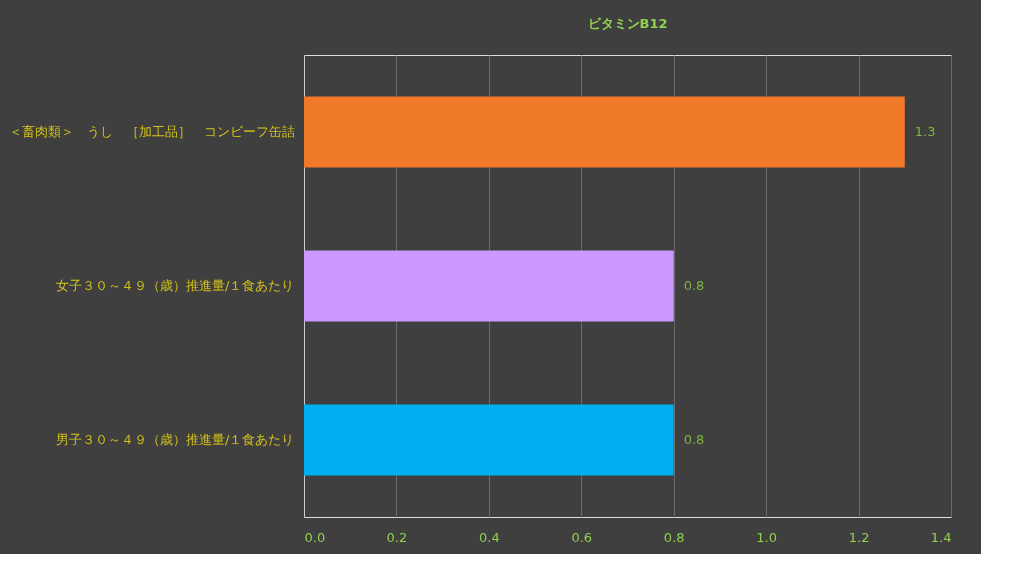 This screenshot has height=565, width=1024. I want to click on x-tick-label: 1.4, so click(941, 537).